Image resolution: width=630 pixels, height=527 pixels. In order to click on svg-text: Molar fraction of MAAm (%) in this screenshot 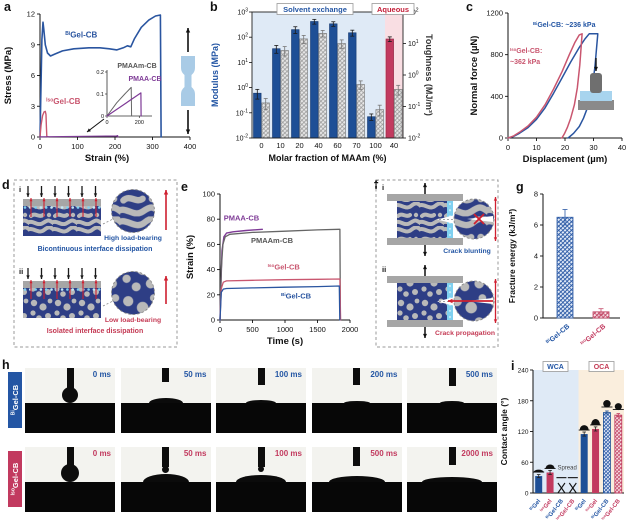, I will do `click(328, 158)`.